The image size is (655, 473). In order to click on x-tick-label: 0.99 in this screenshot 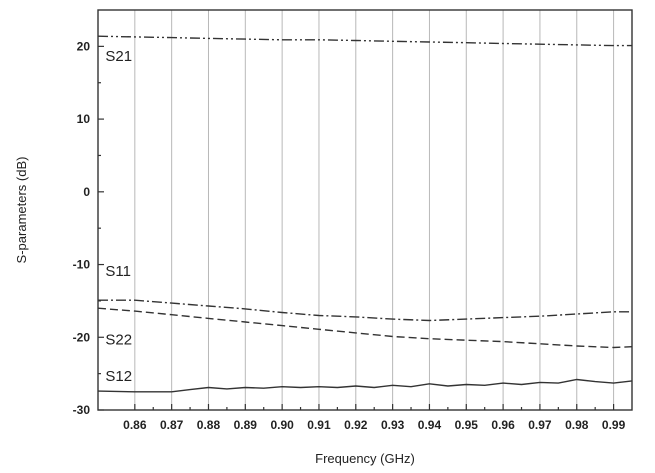, I will do `click(614, 425)`.